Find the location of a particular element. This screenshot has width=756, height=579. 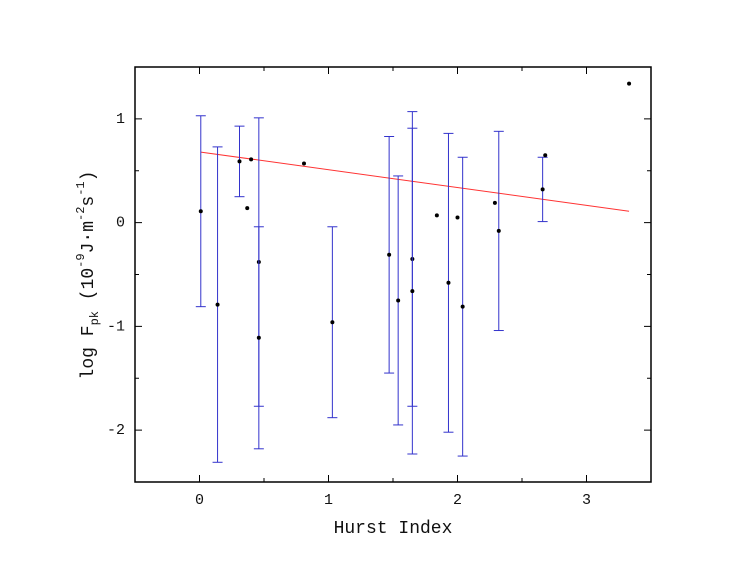

fit-line is located at coordinates (415, 181).